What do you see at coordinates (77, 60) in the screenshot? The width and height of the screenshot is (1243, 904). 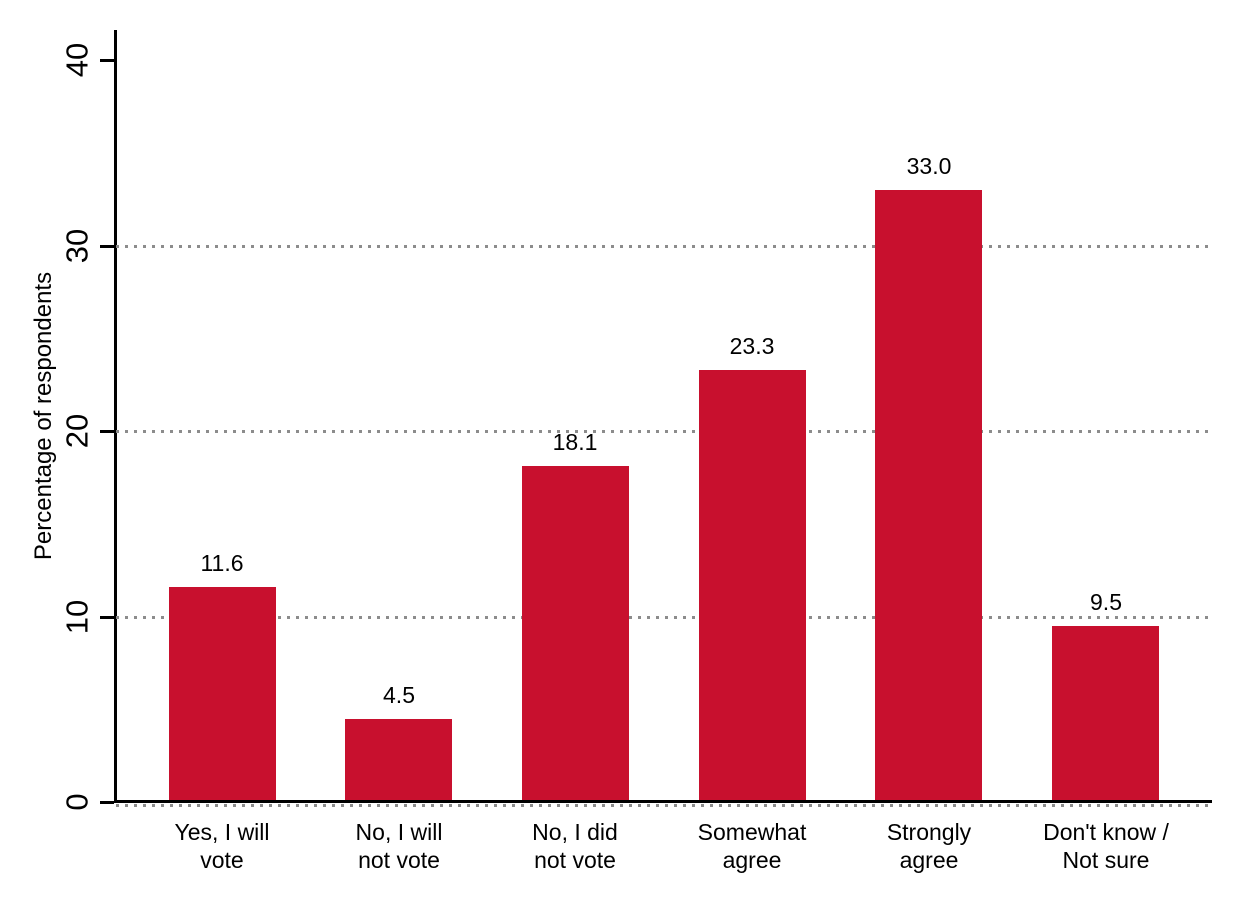 I see `y-axis-tick-label-40: 40` at bounding box center [77, 60].